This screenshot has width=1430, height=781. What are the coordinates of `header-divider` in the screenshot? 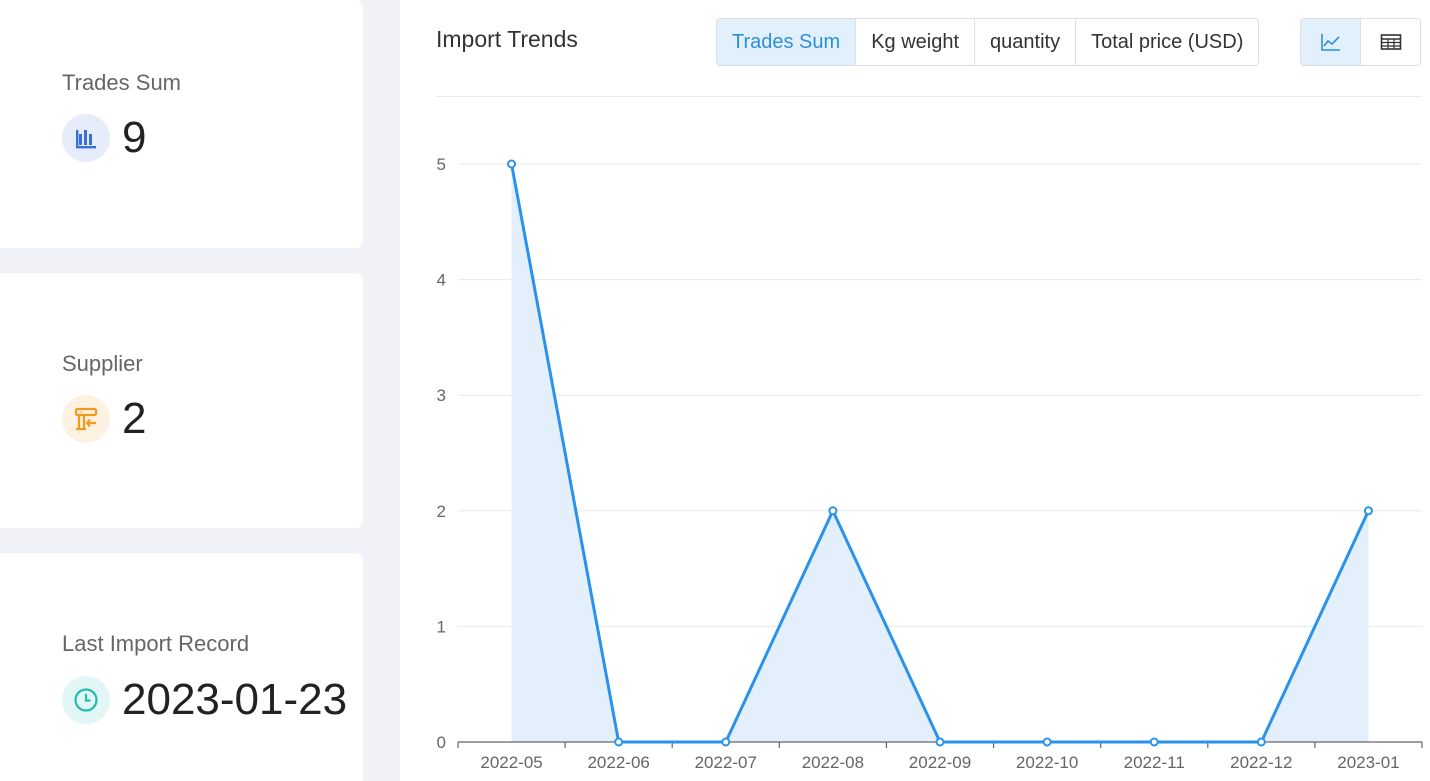 It's located at (928, 96).